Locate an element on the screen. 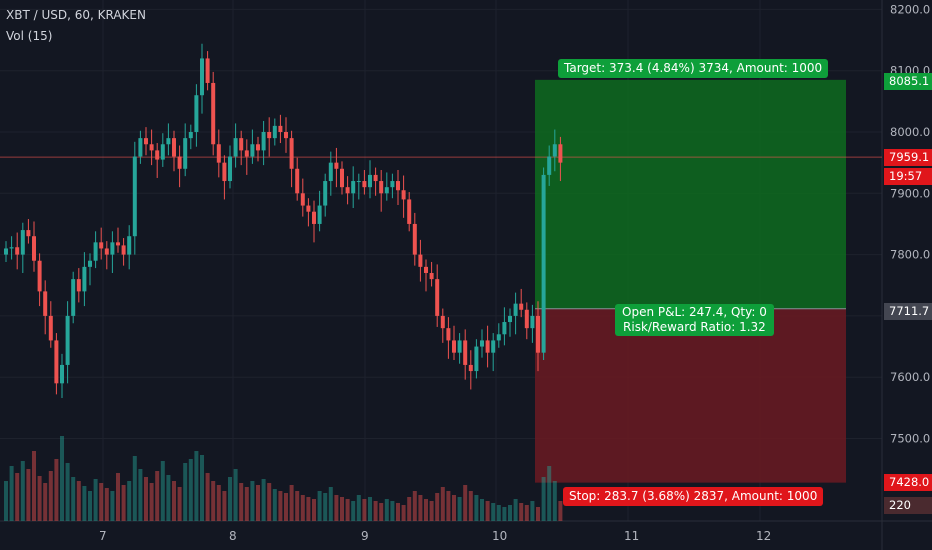  volume-bars is located at coordinates (283, 478).